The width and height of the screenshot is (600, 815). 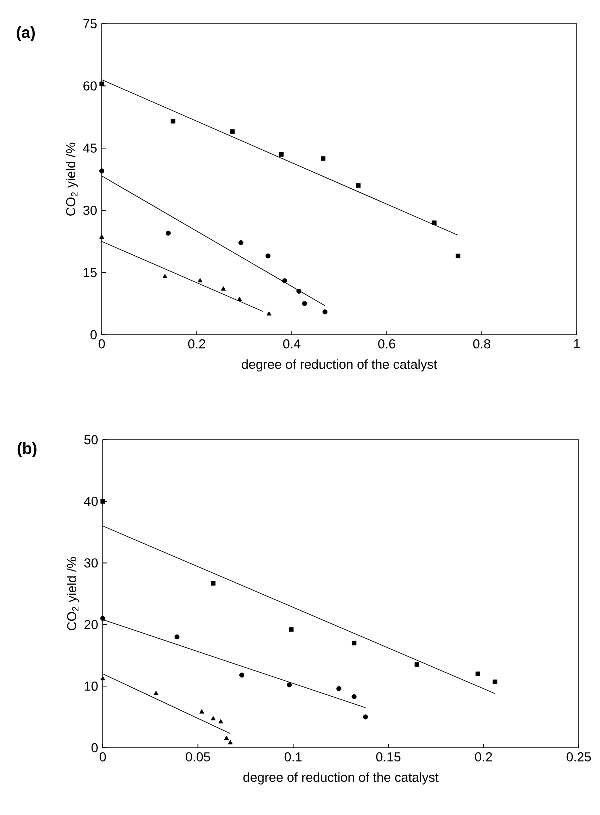 What do you see at coordinates (26, 34) in the screenshot?
I see `chart-title: (a)` at bounding box center [26, 34].